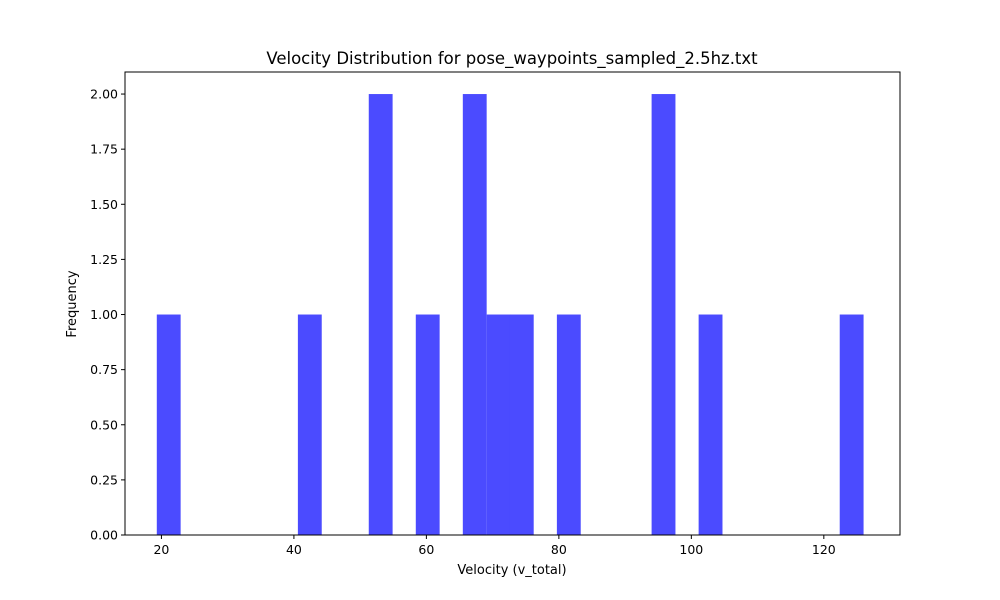  What do you see at coordinates (494, 546) in the screenshot?
I see `x-axis-ticks: 20 40 60 80 100 120` at bounding box center [494, 546].